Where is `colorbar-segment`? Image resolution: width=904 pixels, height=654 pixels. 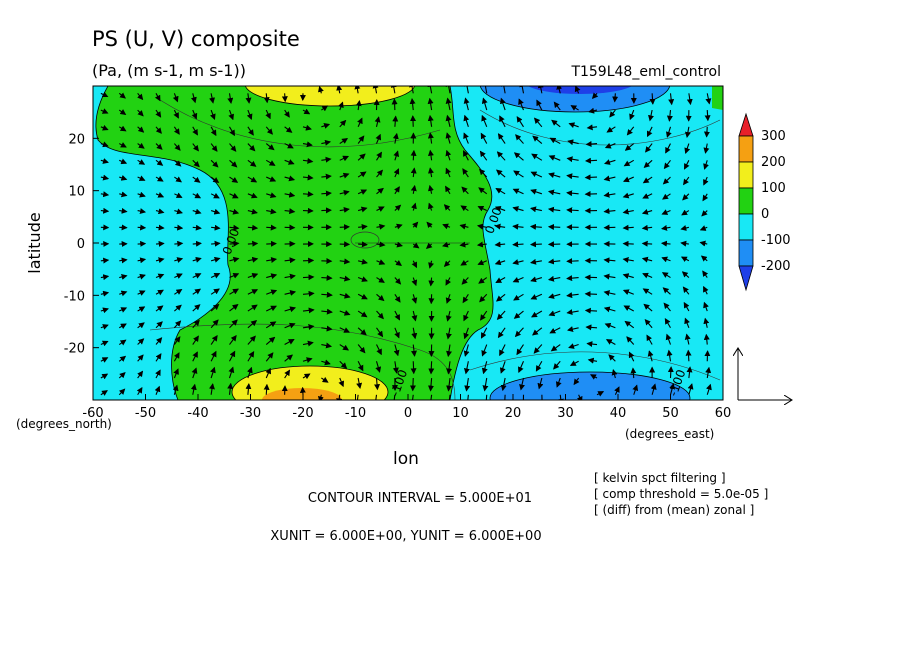
colorbar-segment is located at coordinates (746, 149).